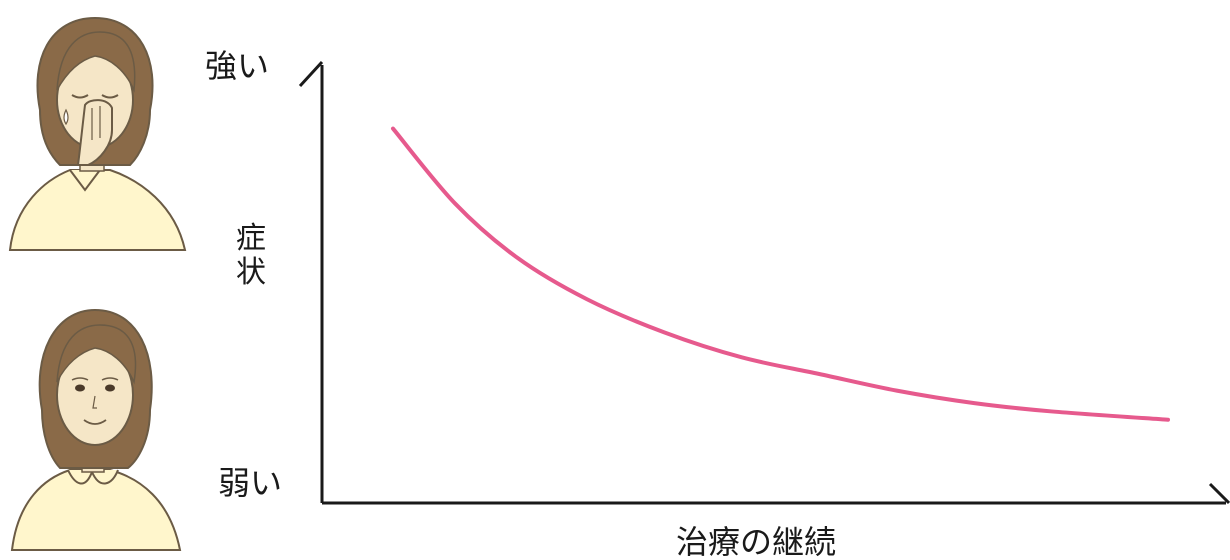 The image size is (1230, 560). What do you see at coordinates (756, 541) in the screenshot?
I see `x-axis-label: 治療の継続` at bounding box center [756, 541].